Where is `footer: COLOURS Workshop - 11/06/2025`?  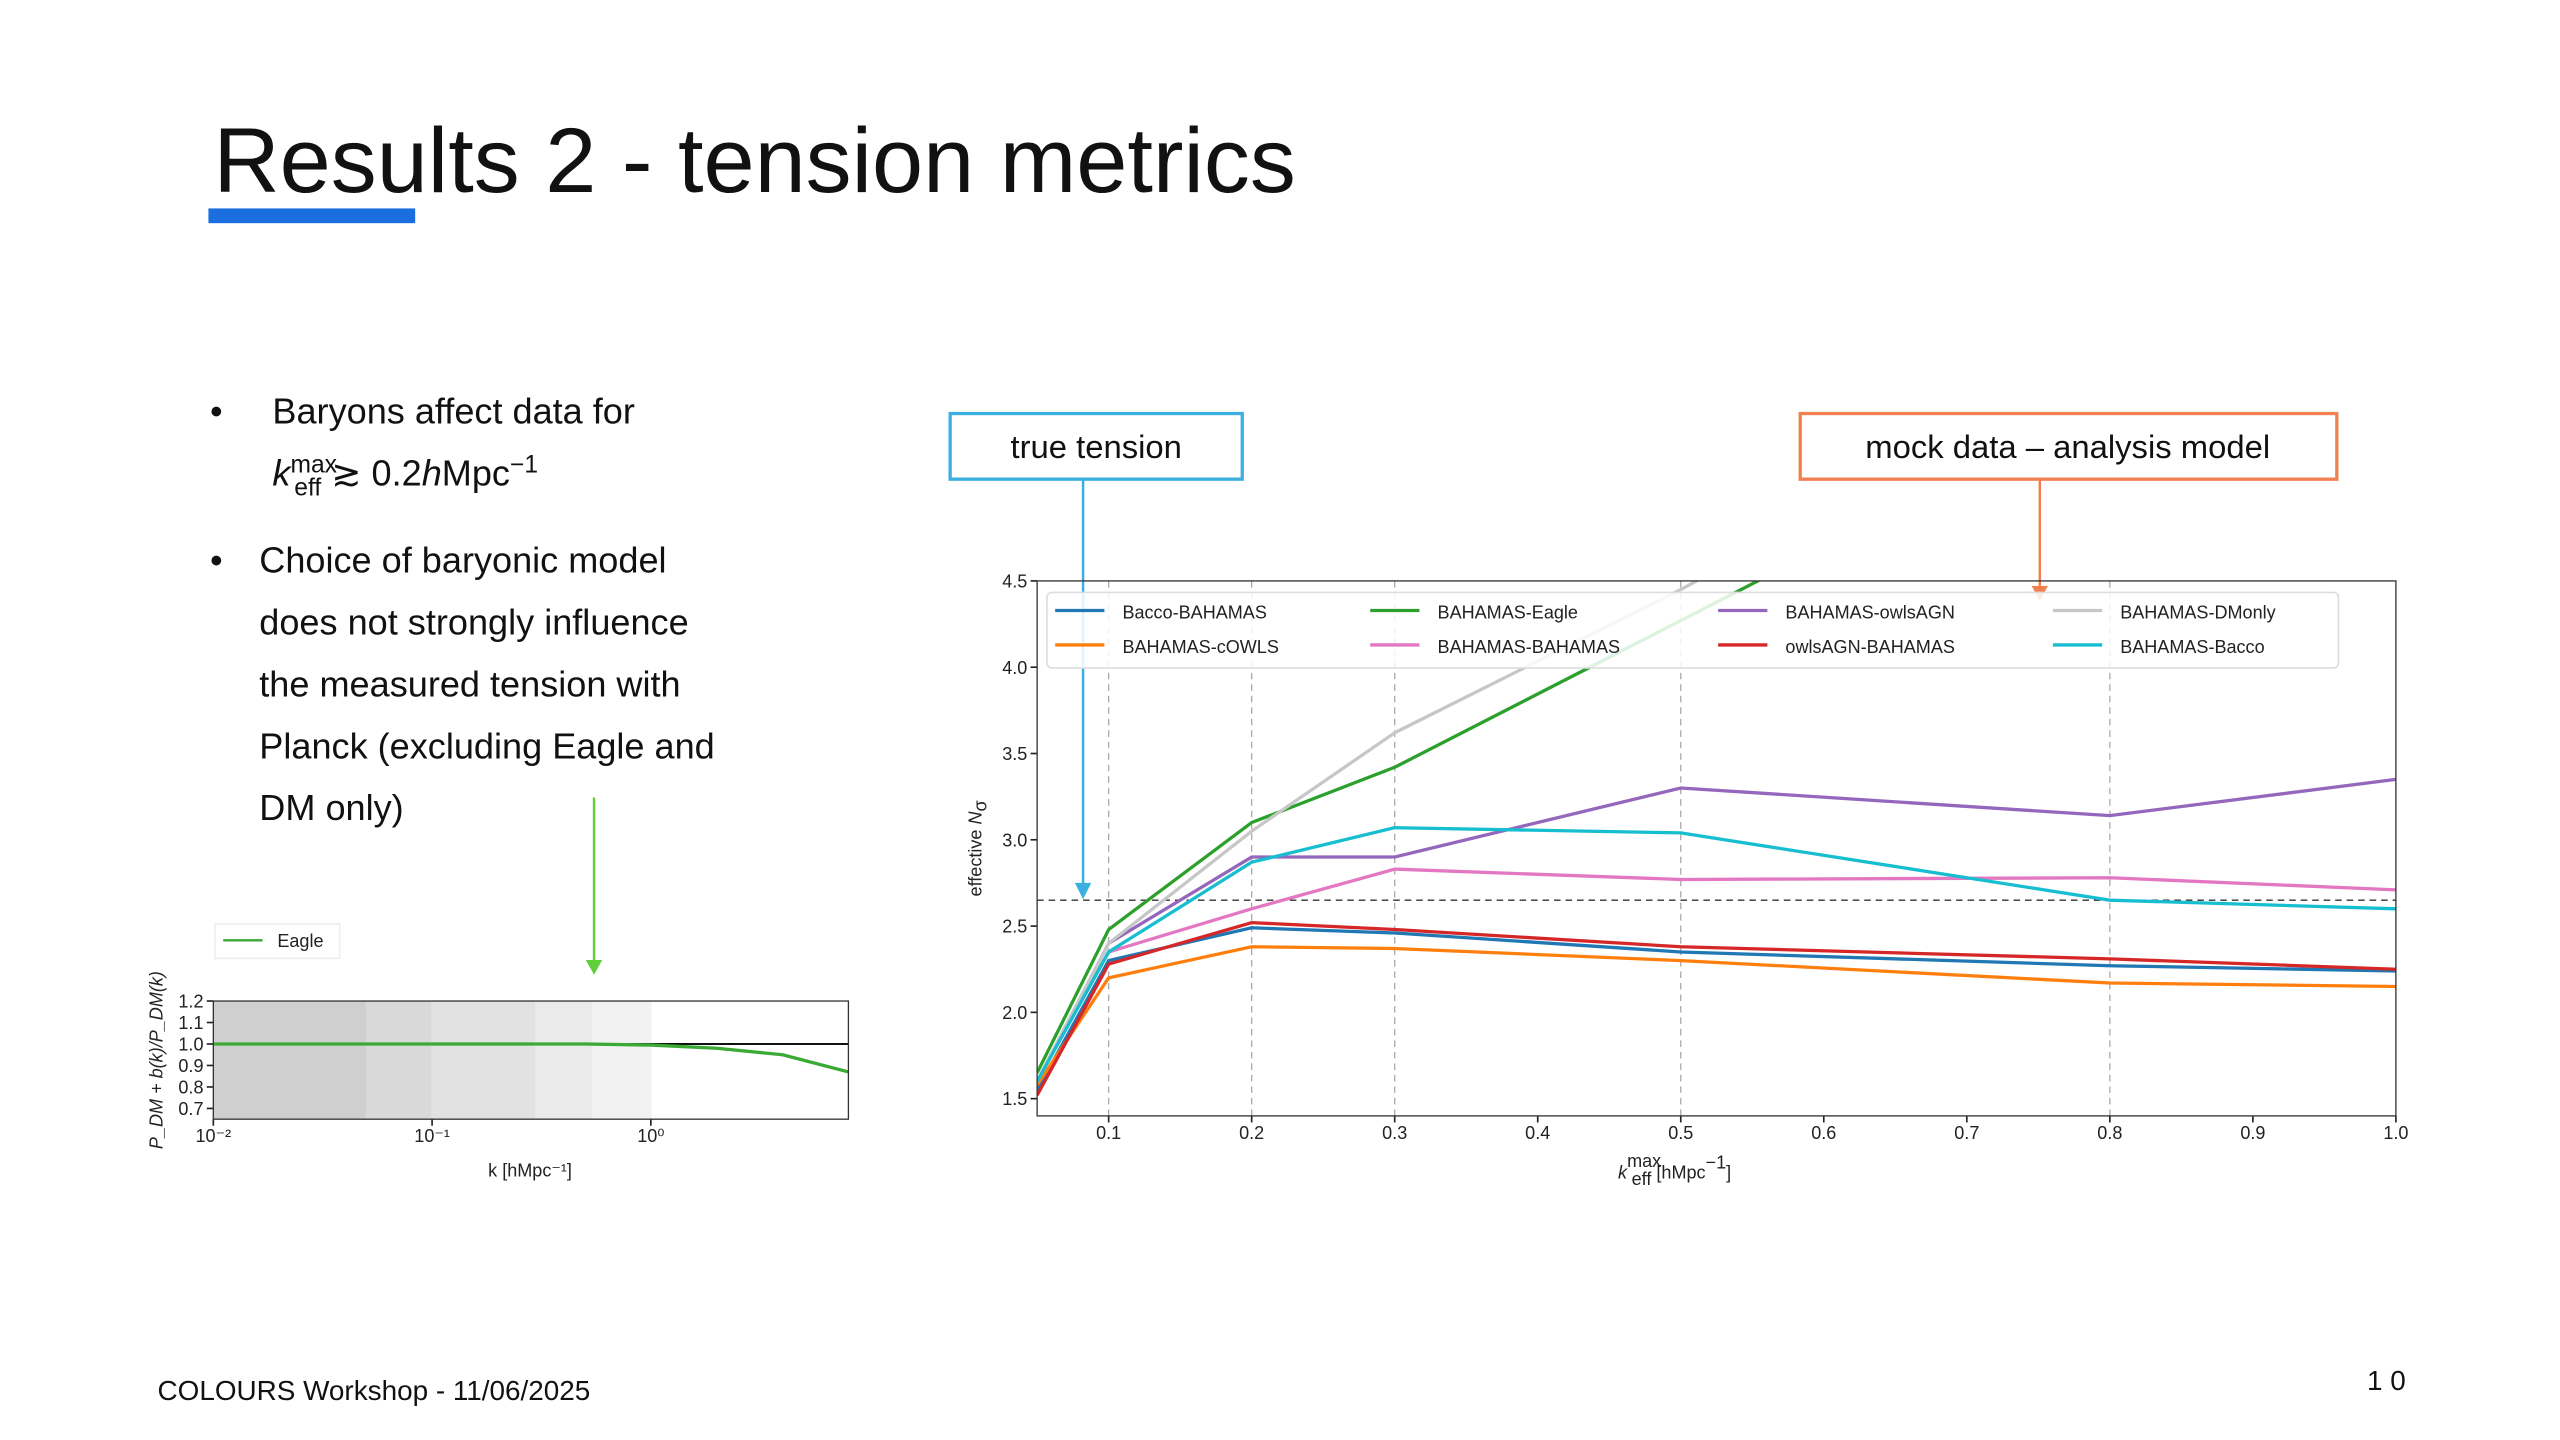 footer: COLOURS Workshop - 11/06/2025 is located at coordinates (374, 1390).